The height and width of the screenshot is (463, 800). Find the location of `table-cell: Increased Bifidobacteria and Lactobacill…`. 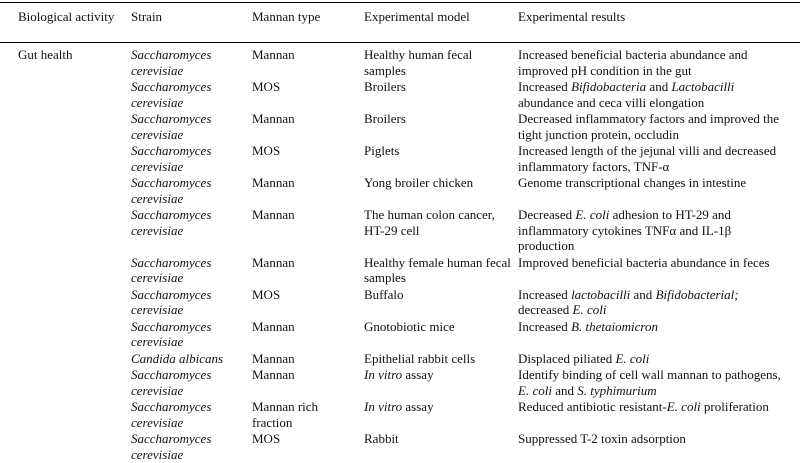

table-cell: Increased Bifidobacteria and Lactobacill… is located at coordinates (655, 95).